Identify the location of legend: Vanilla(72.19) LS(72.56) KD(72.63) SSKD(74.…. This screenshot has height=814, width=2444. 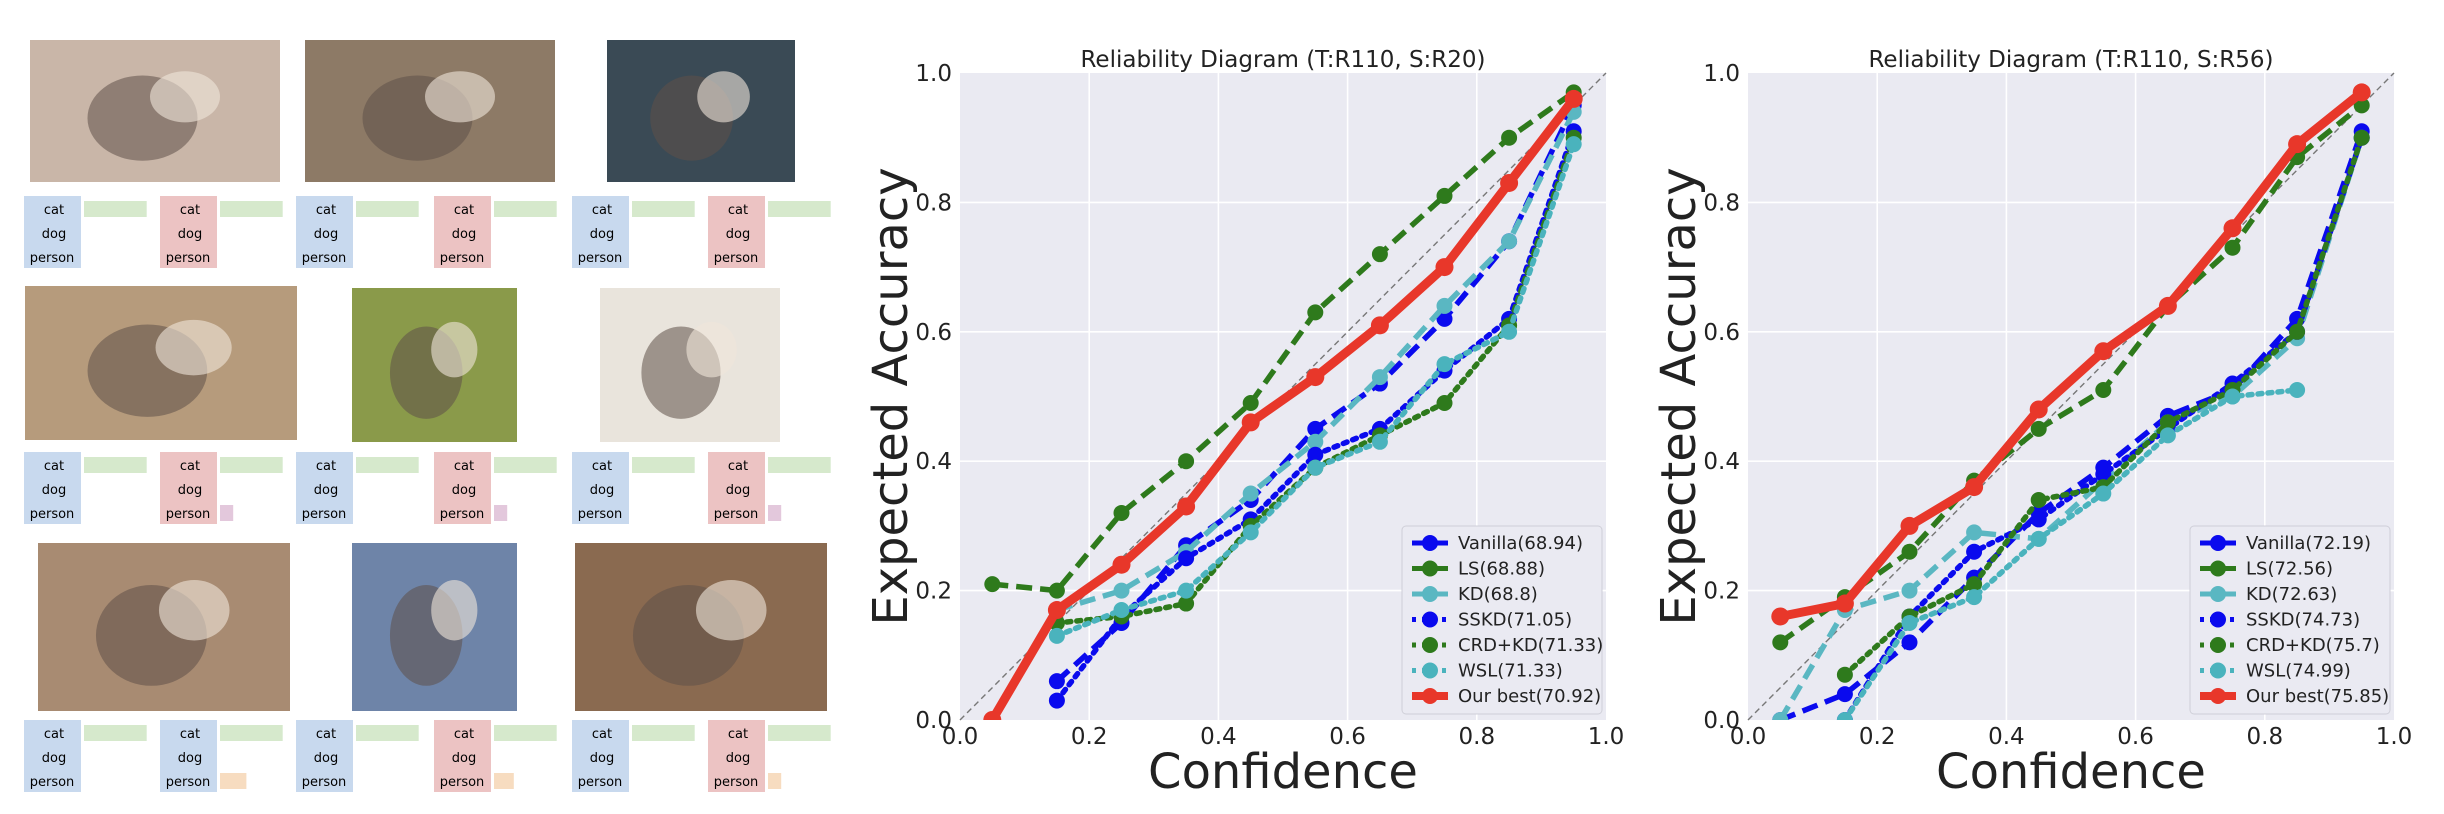
(2290, 620).